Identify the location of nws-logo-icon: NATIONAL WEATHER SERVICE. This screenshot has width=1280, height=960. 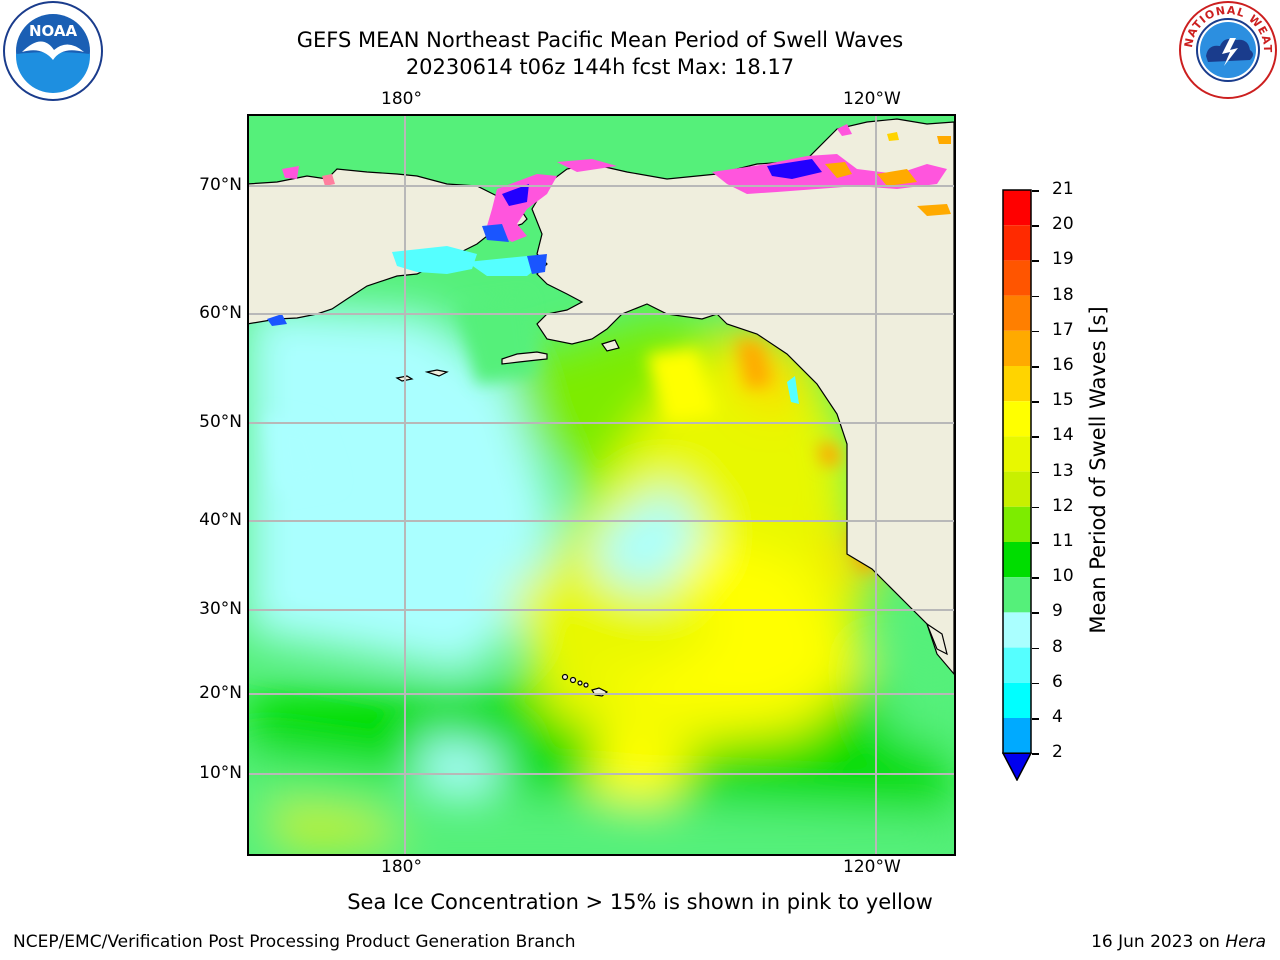
(1225, 50).